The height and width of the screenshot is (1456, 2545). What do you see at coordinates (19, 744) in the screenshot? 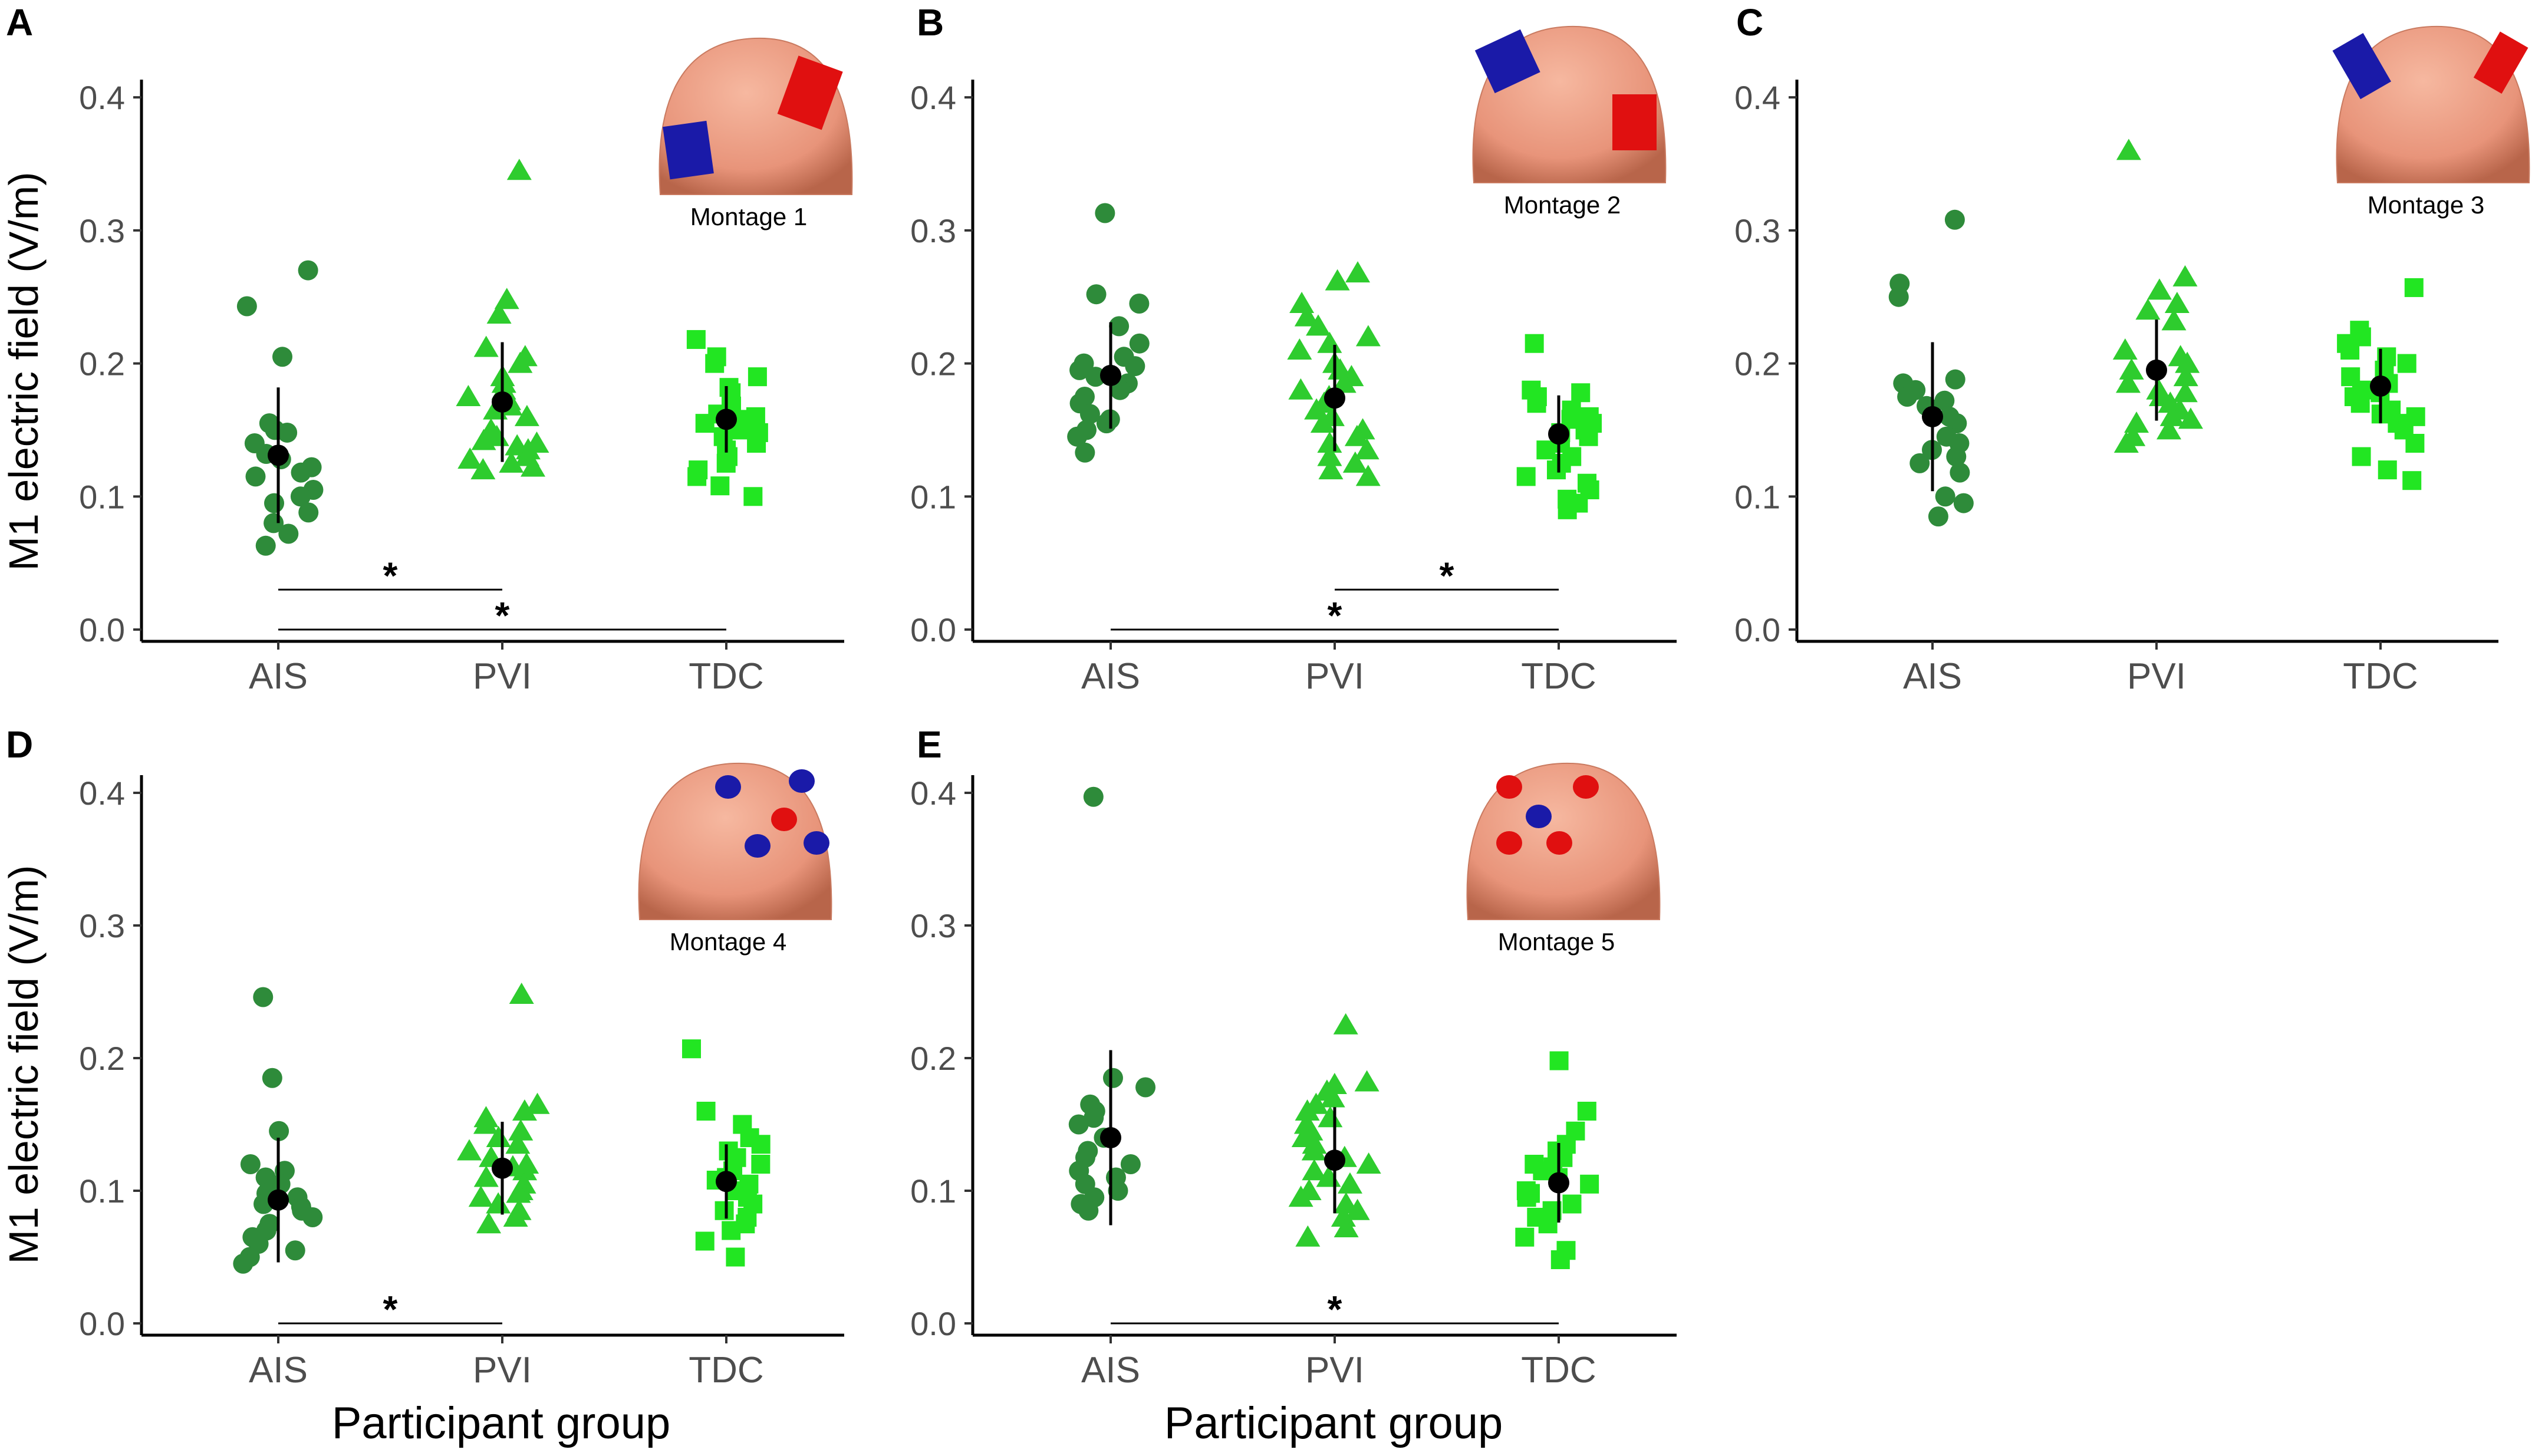
I see `panel-letter: D` at bounding box center [19, 744].